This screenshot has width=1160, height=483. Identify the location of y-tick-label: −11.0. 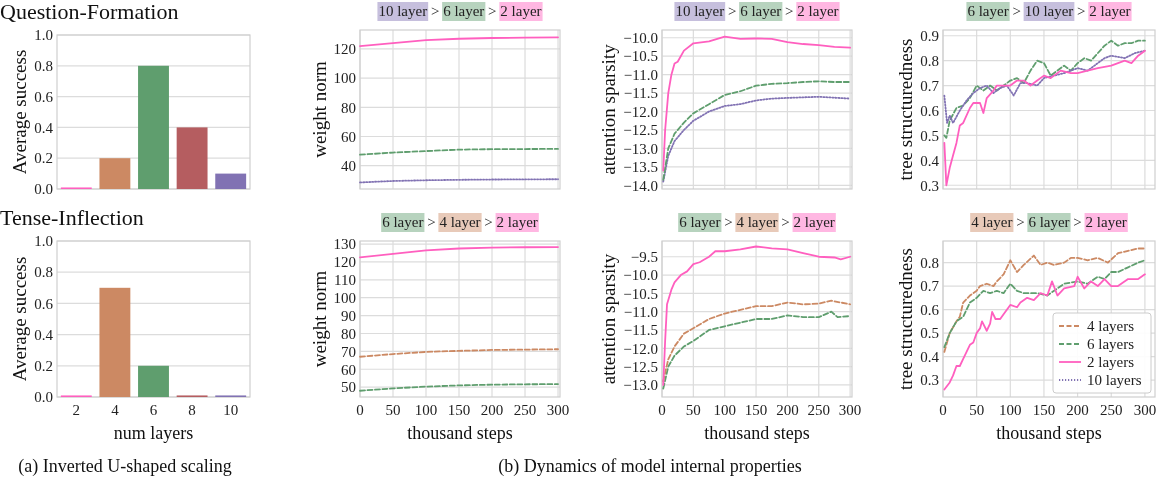
(640, 74).